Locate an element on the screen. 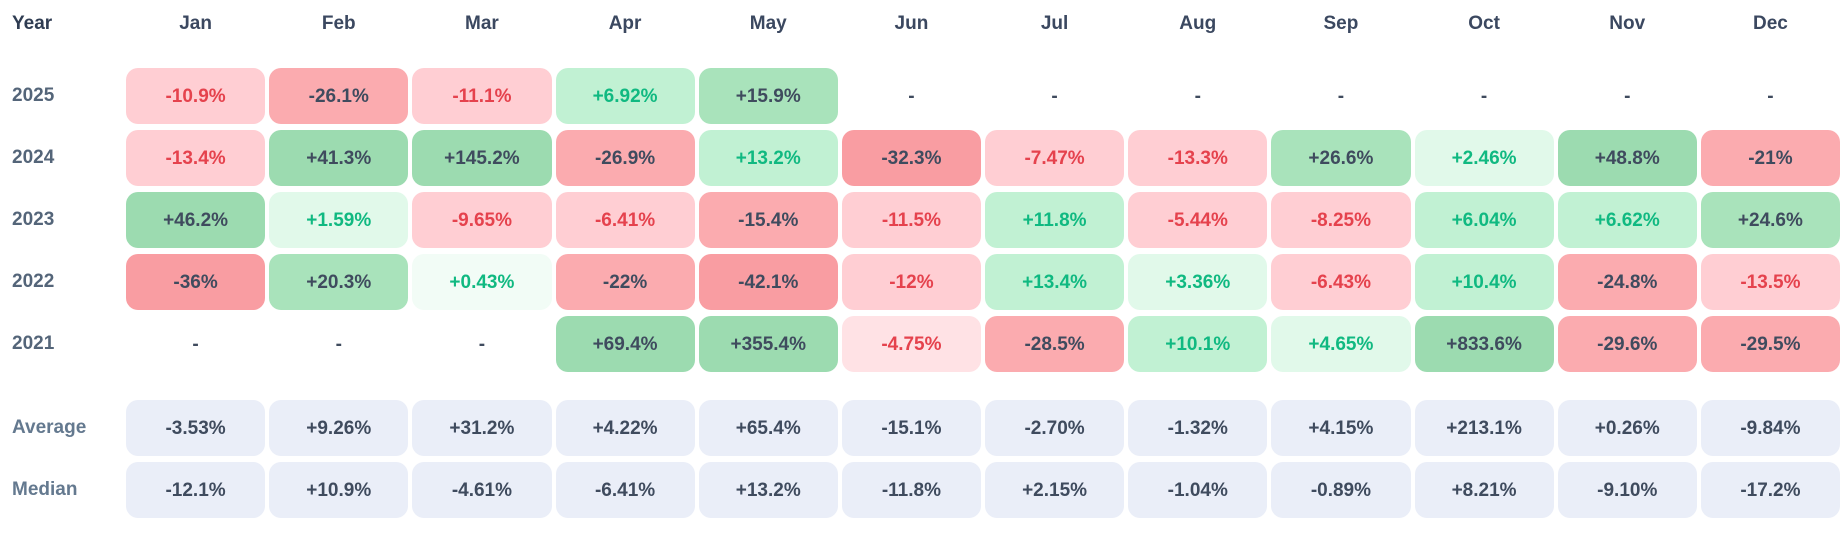  return-cell: -9.65% is located at coordinates (482, 220).